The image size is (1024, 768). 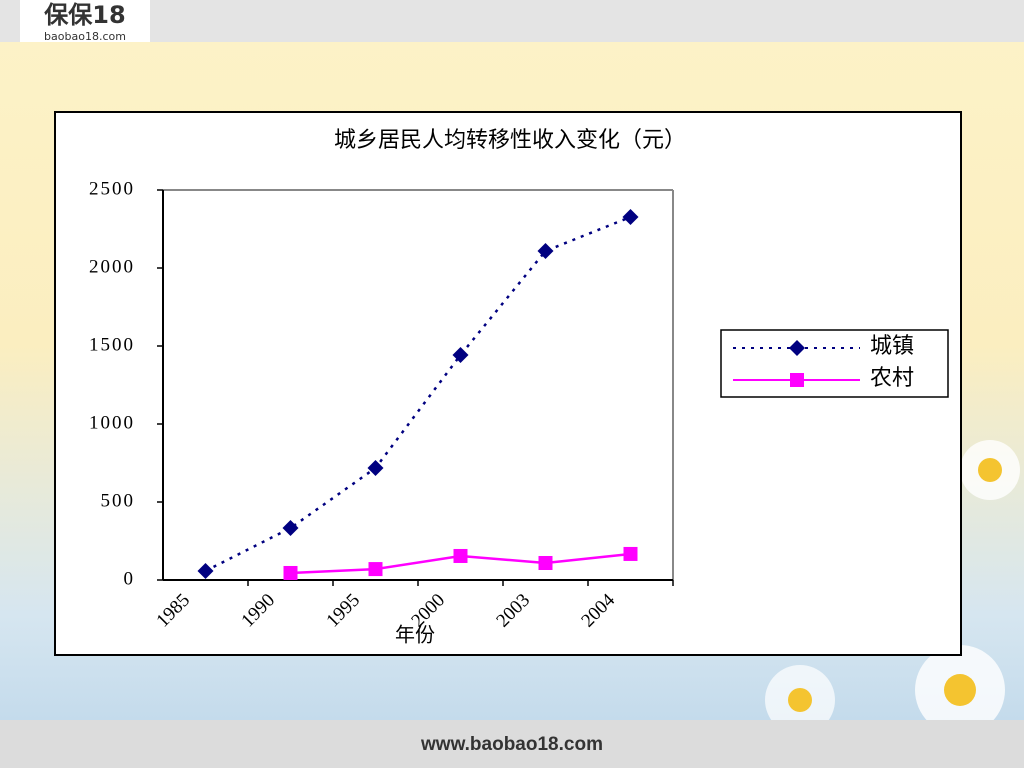 I want to click on y-tick-label: 1000, so click(x=112, y=422).